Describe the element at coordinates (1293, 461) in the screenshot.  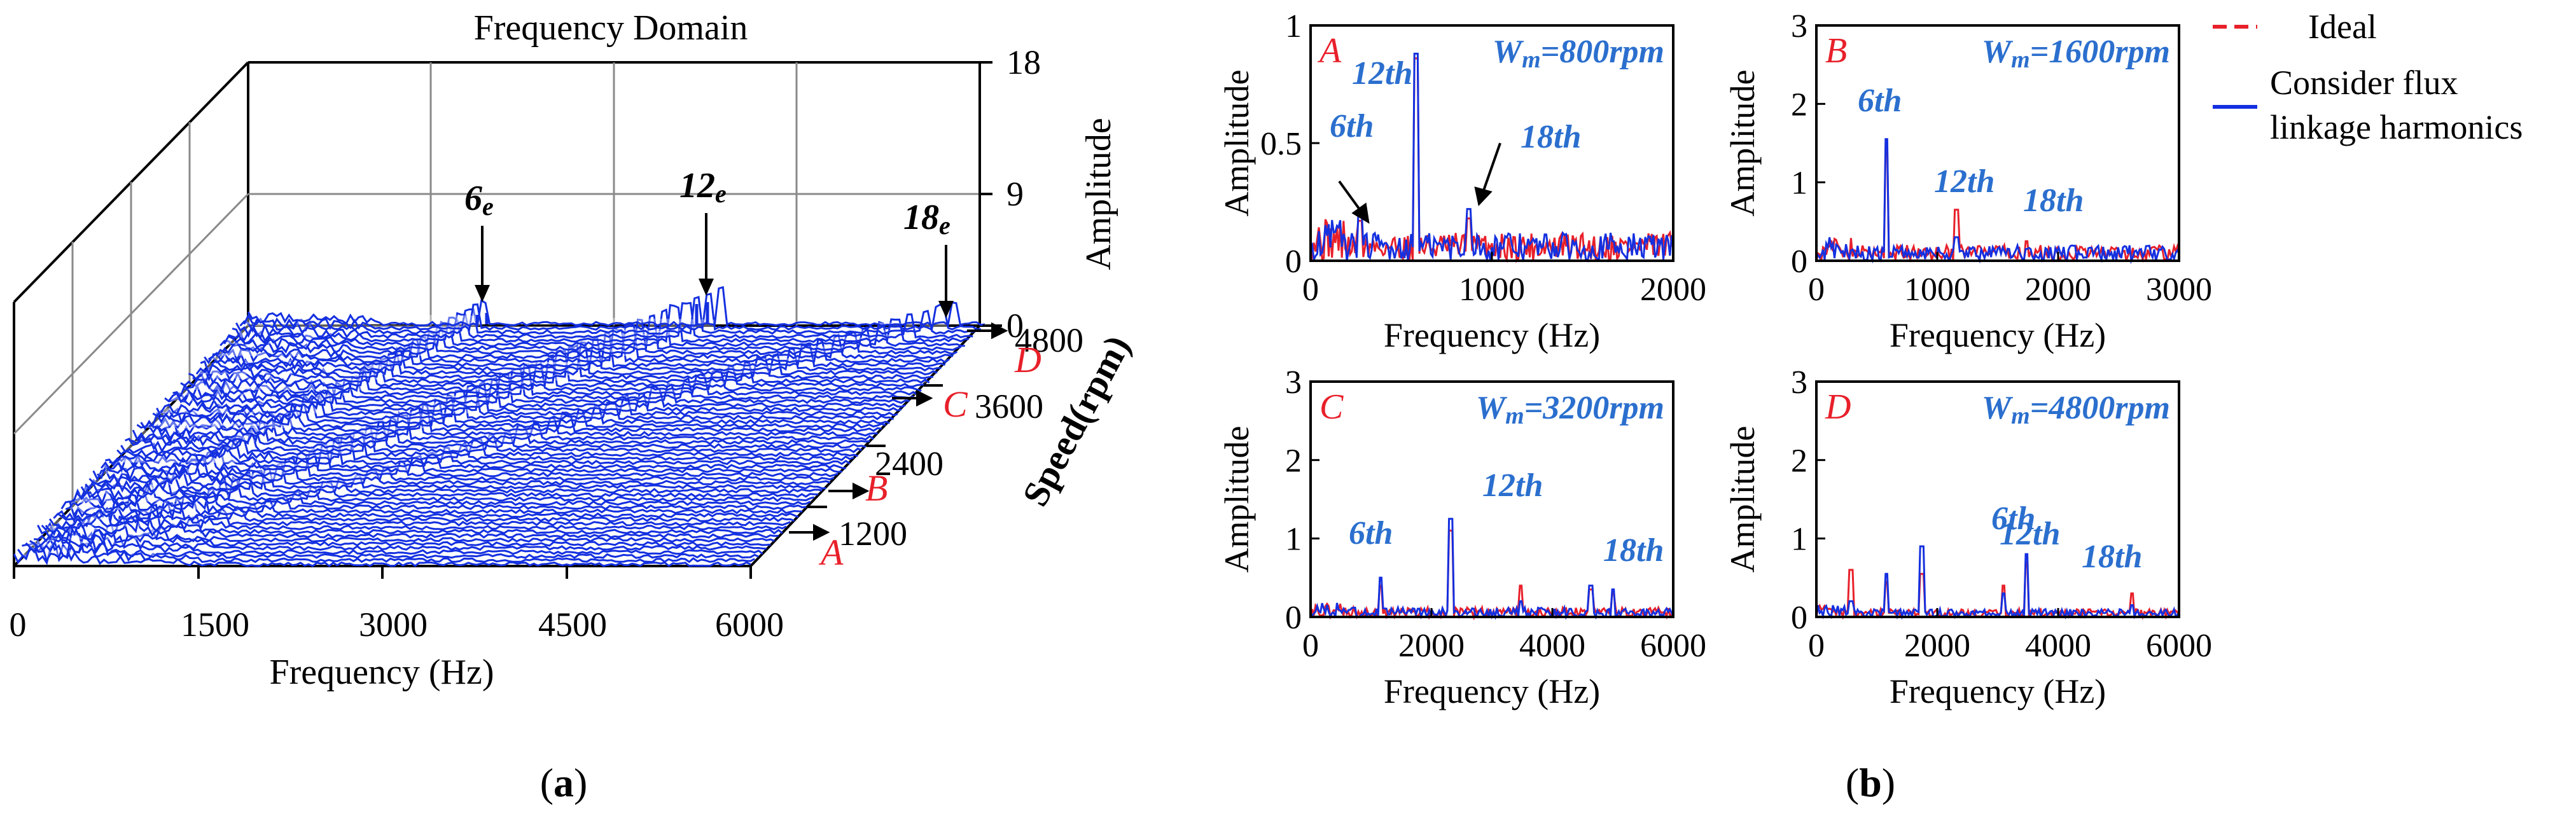
I see `subplot-c-y-tick-label: 2` at that location.